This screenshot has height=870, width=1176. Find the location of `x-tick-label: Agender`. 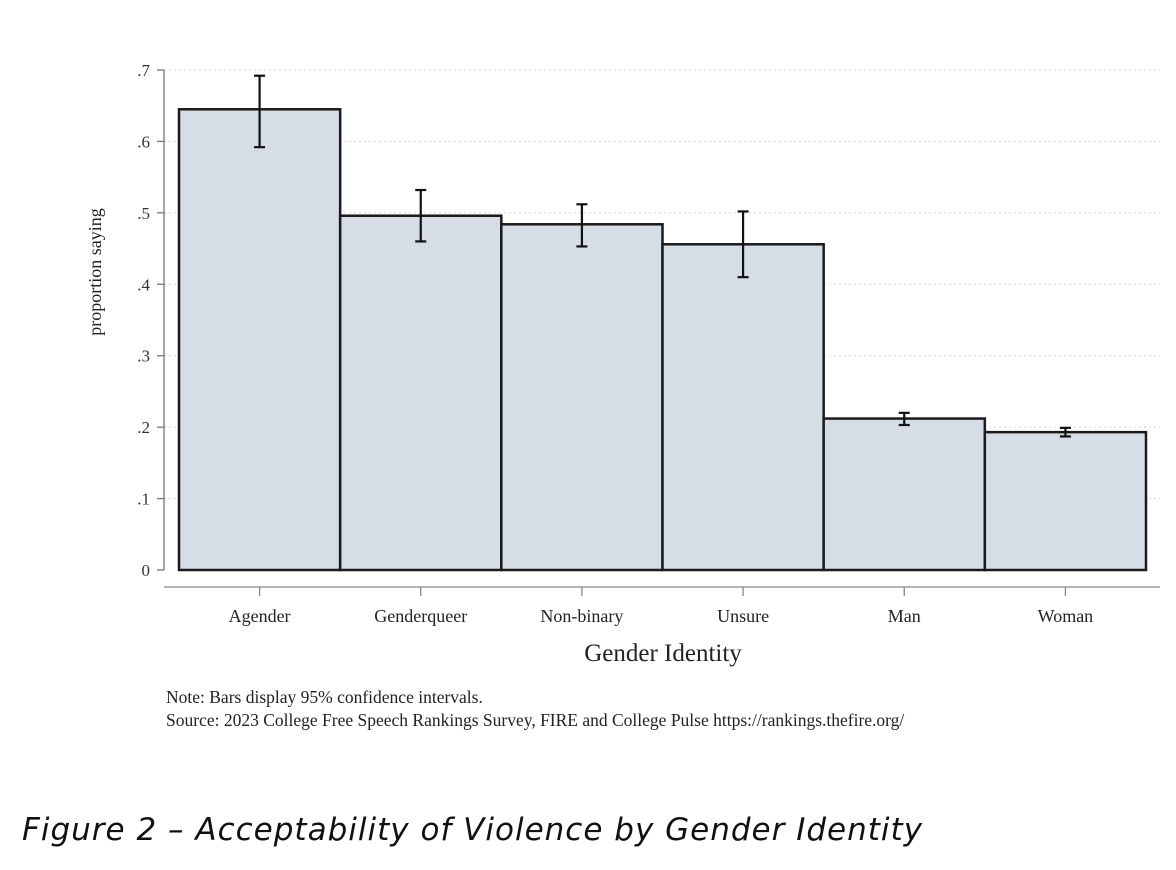

x-tick-label: Agender is located at coordinates (260, 616).